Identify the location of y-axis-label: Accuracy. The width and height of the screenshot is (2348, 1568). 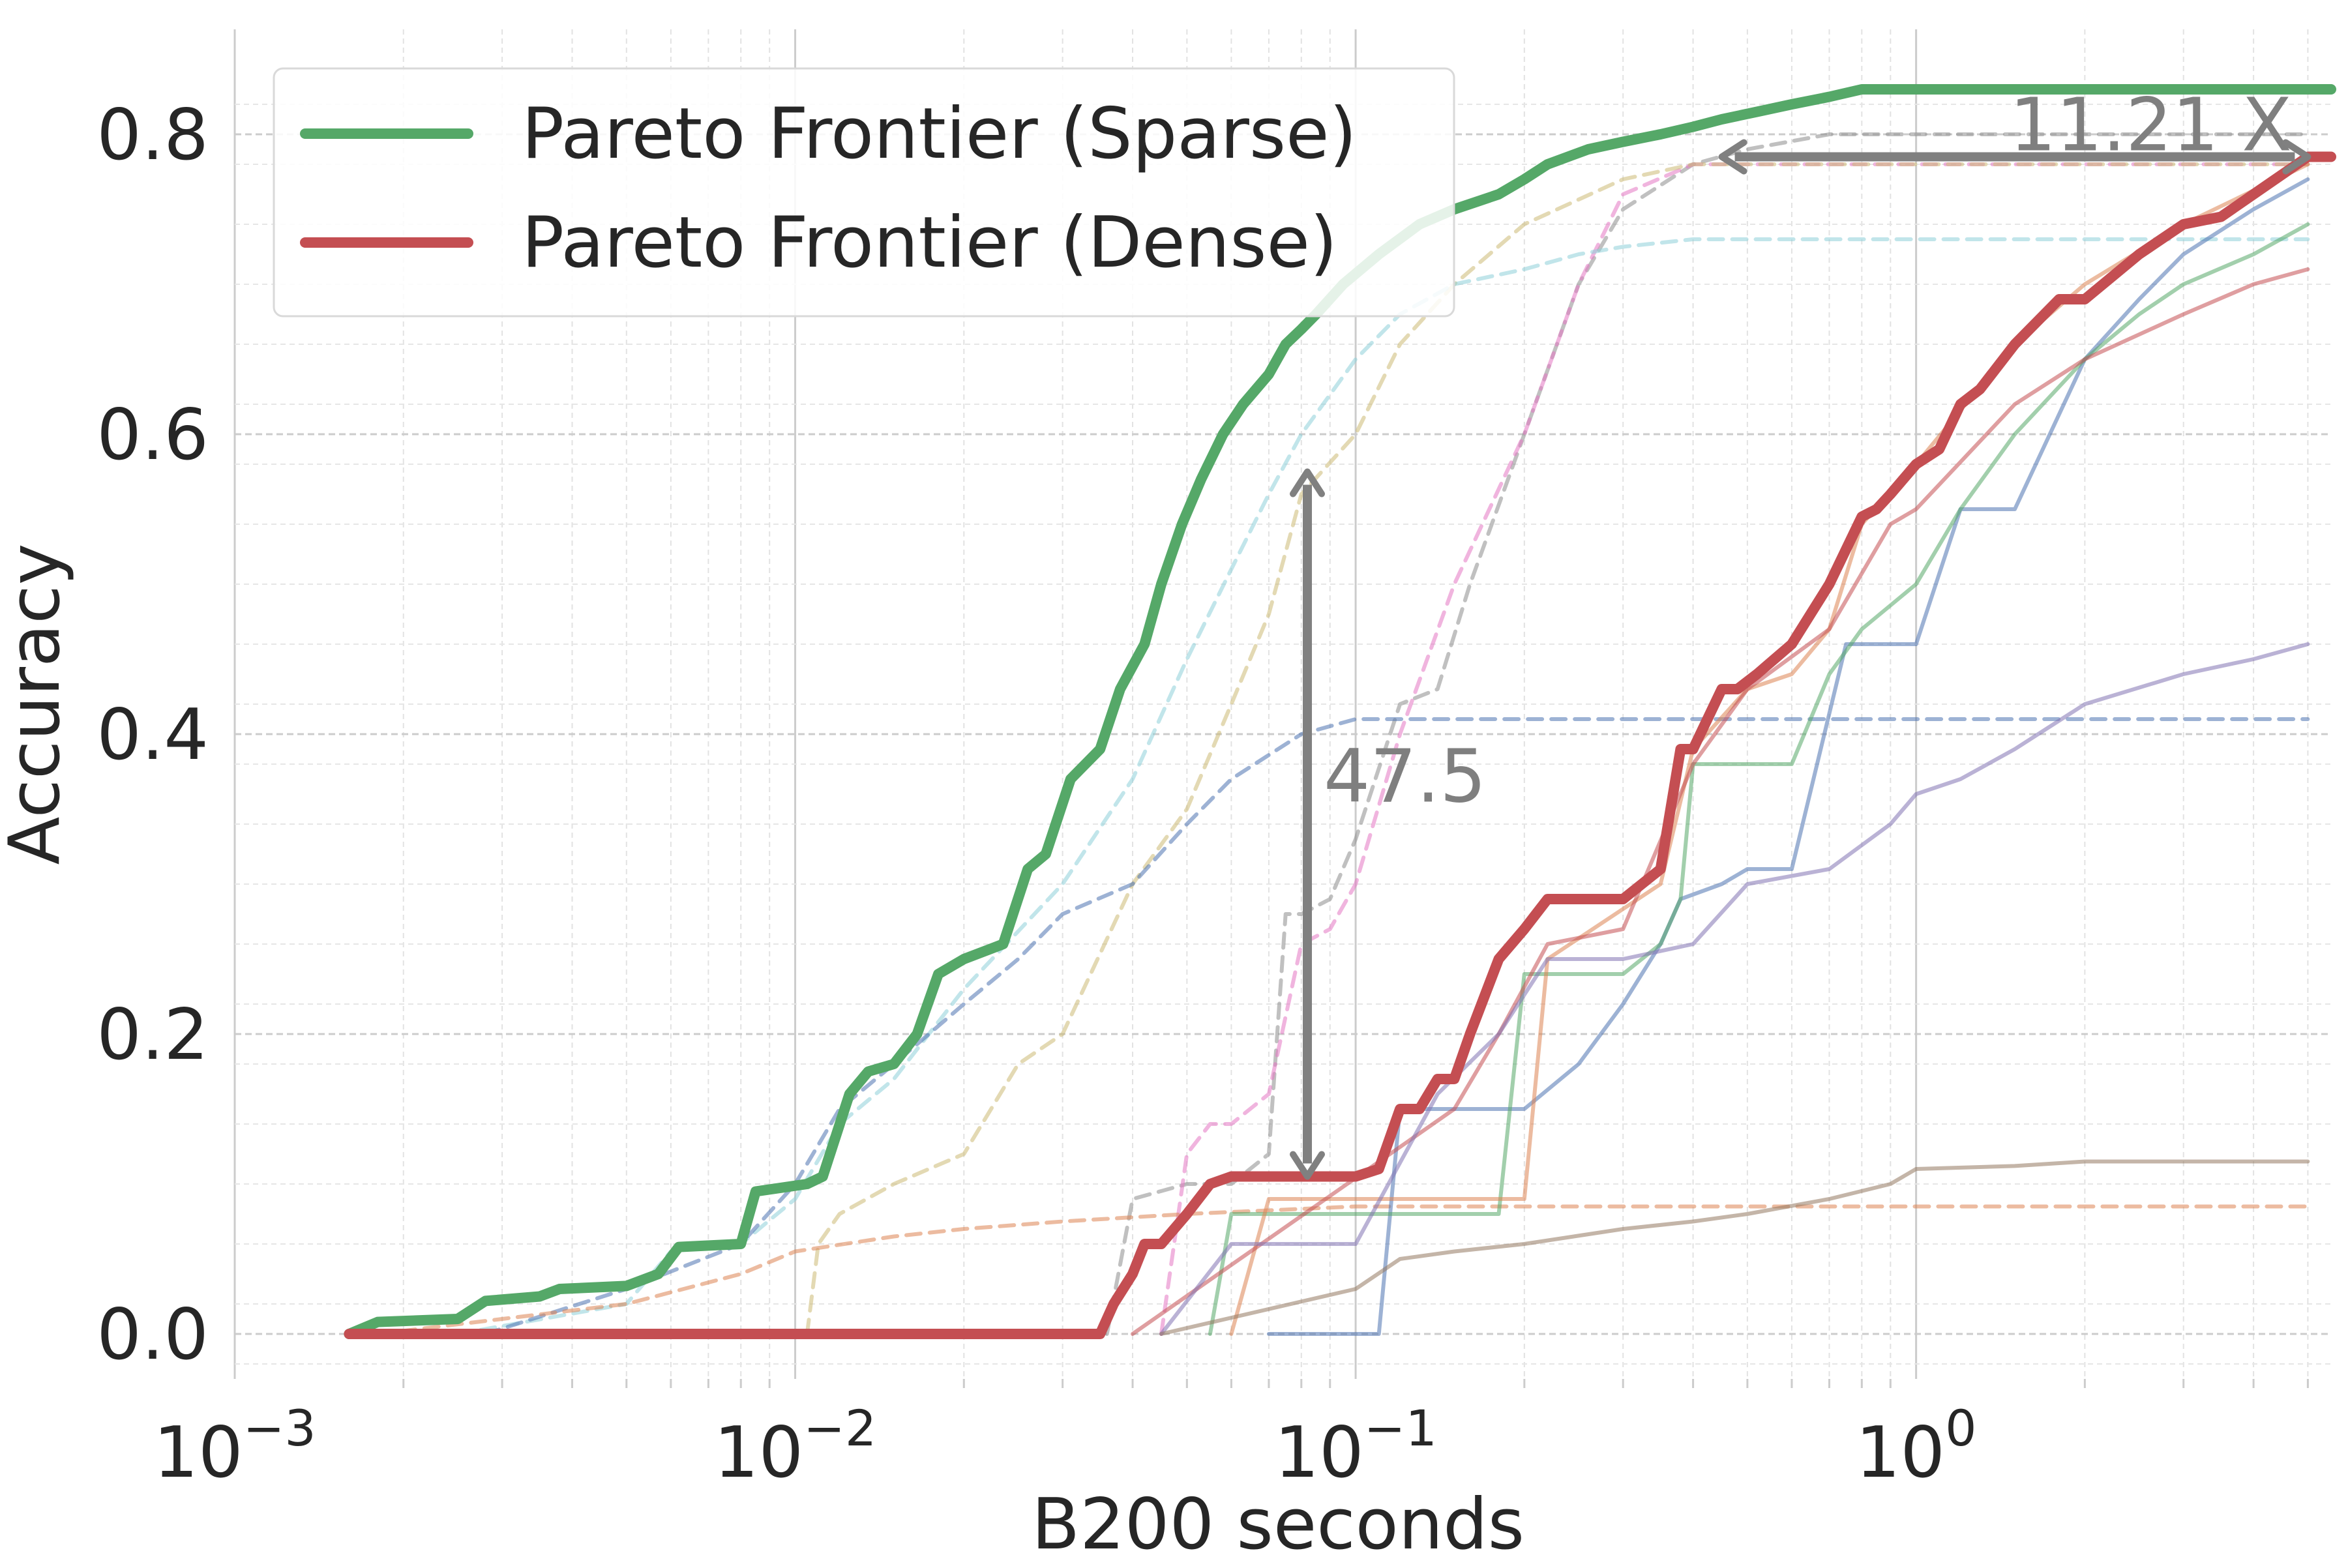
(38, 704).